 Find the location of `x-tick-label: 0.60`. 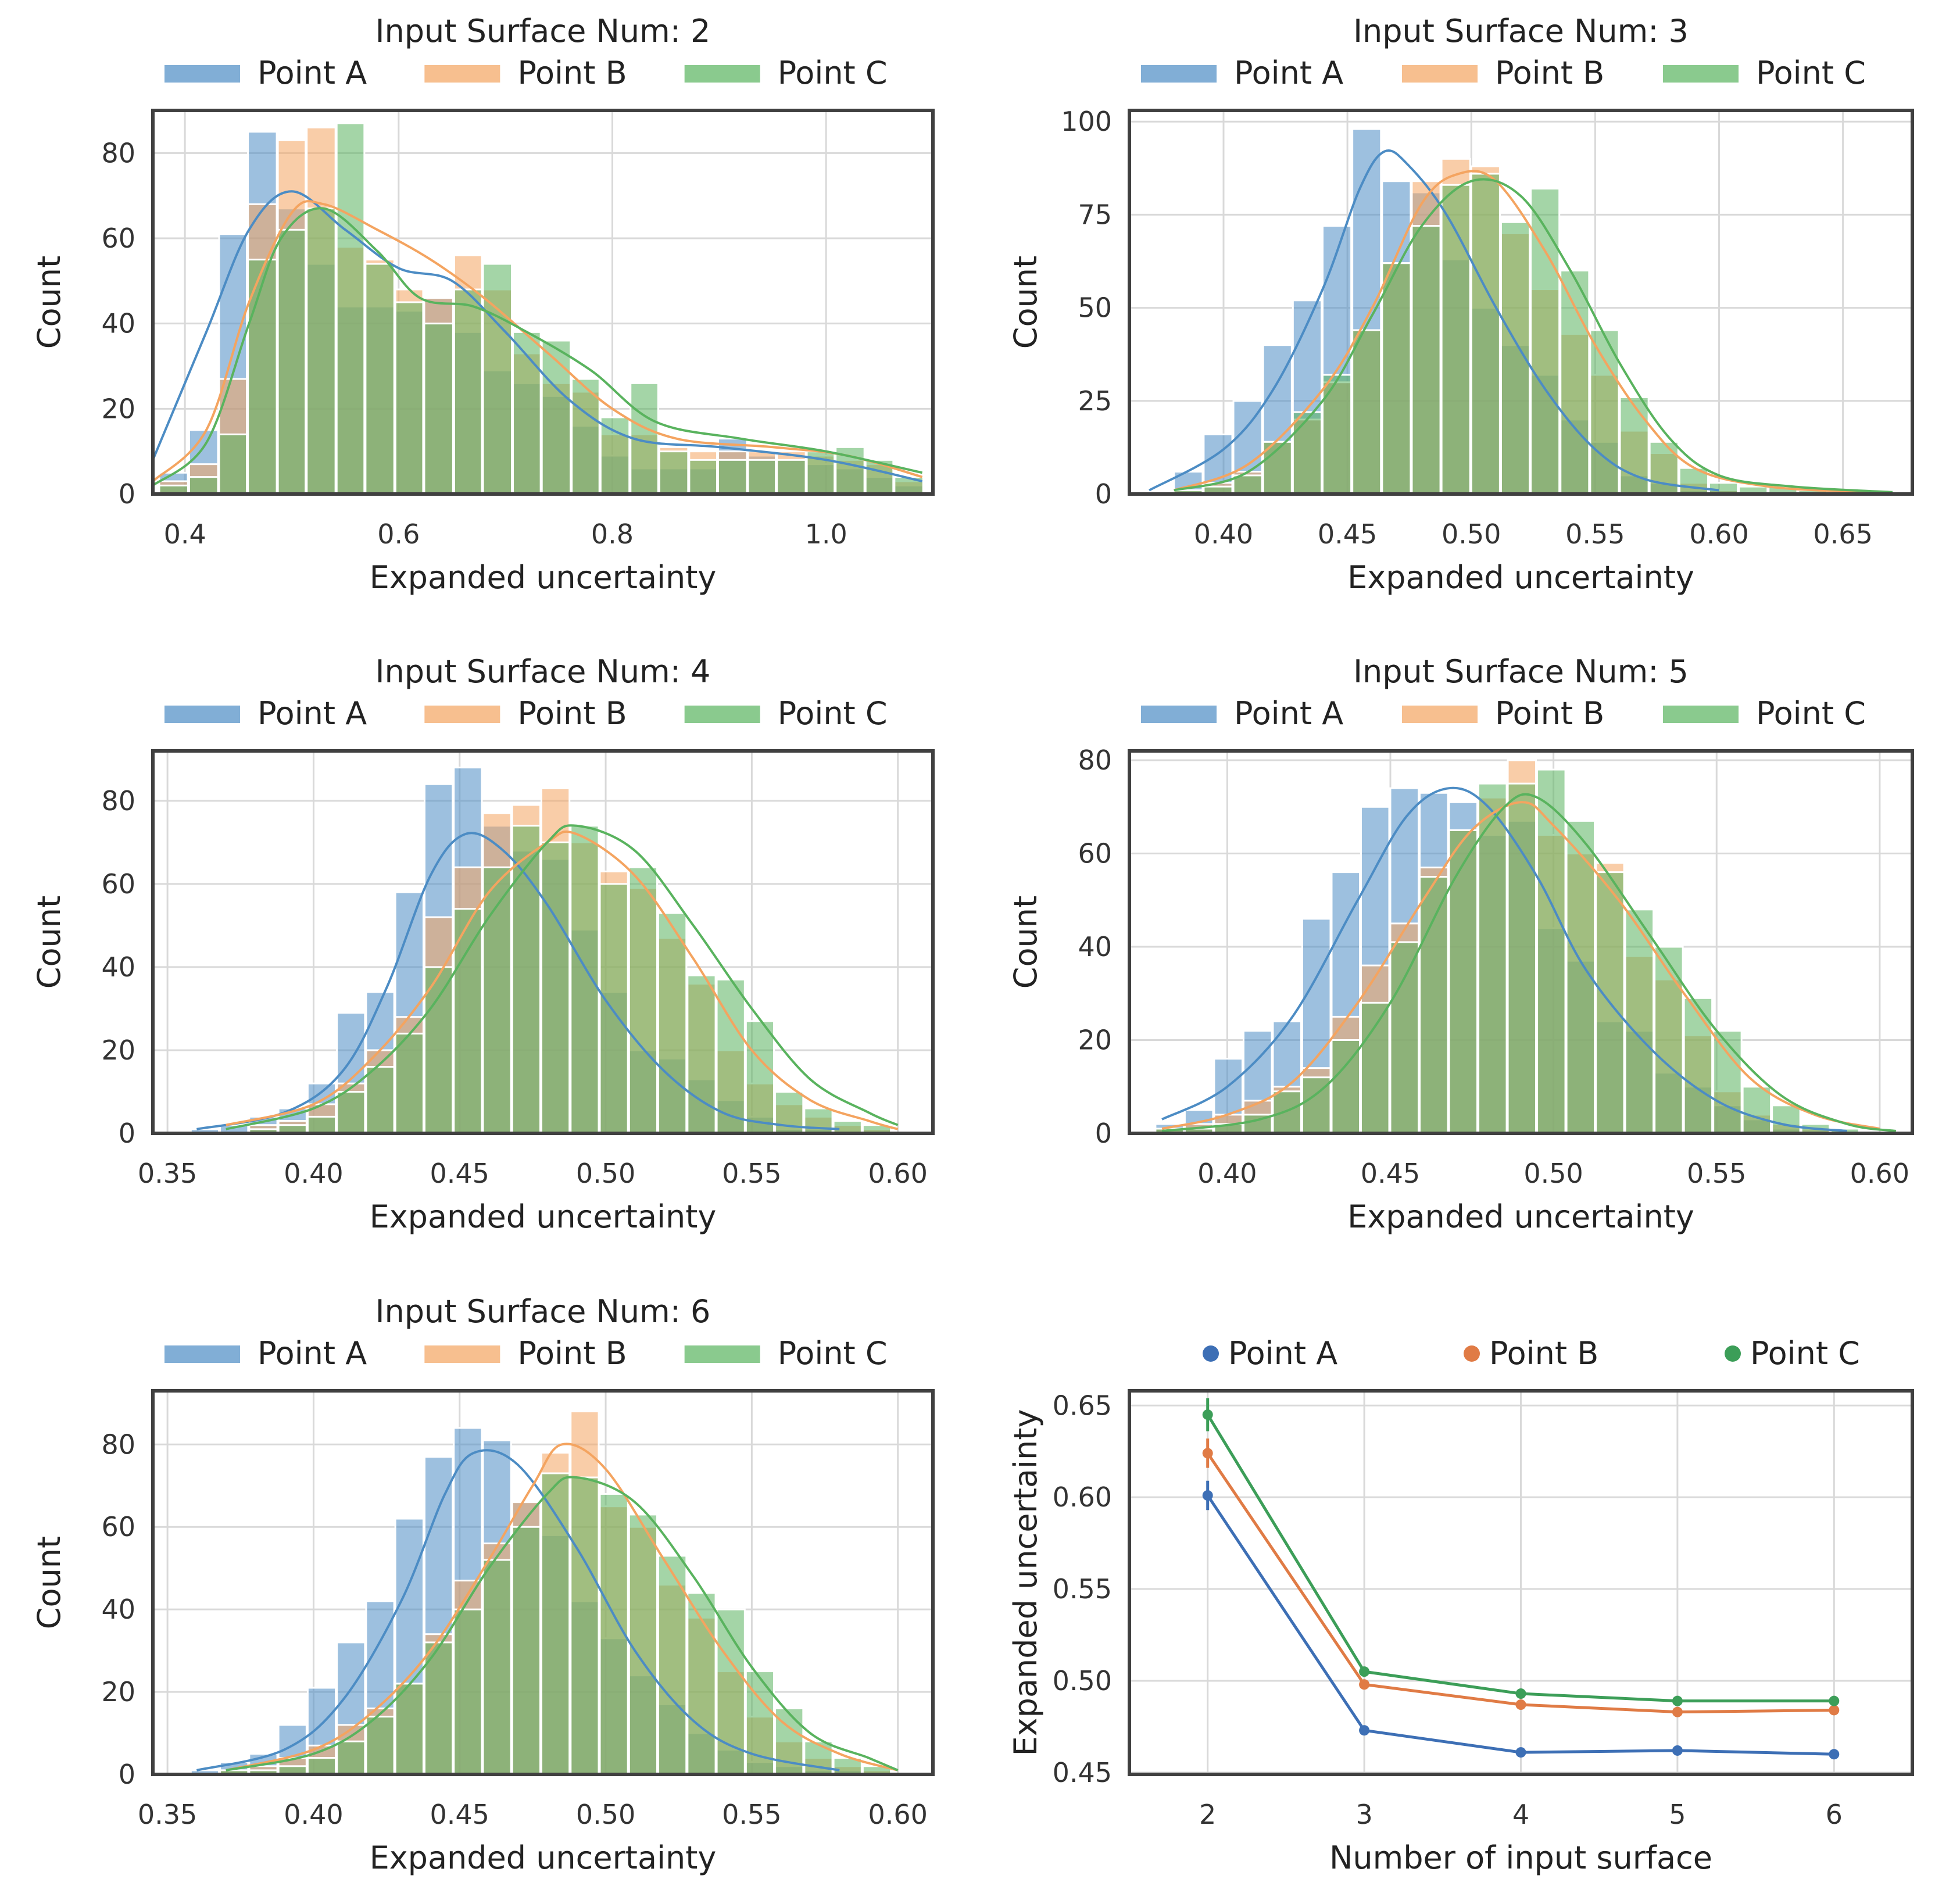

x-tick-label: 0.60 is located at coordinates (1879, 1173).